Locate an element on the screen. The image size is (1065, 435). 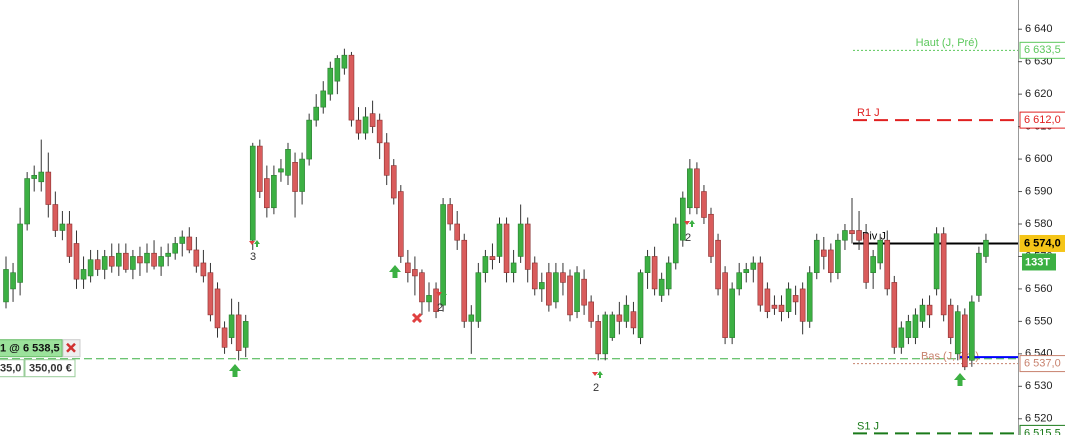
position-box is located at coordinates (31, 348).